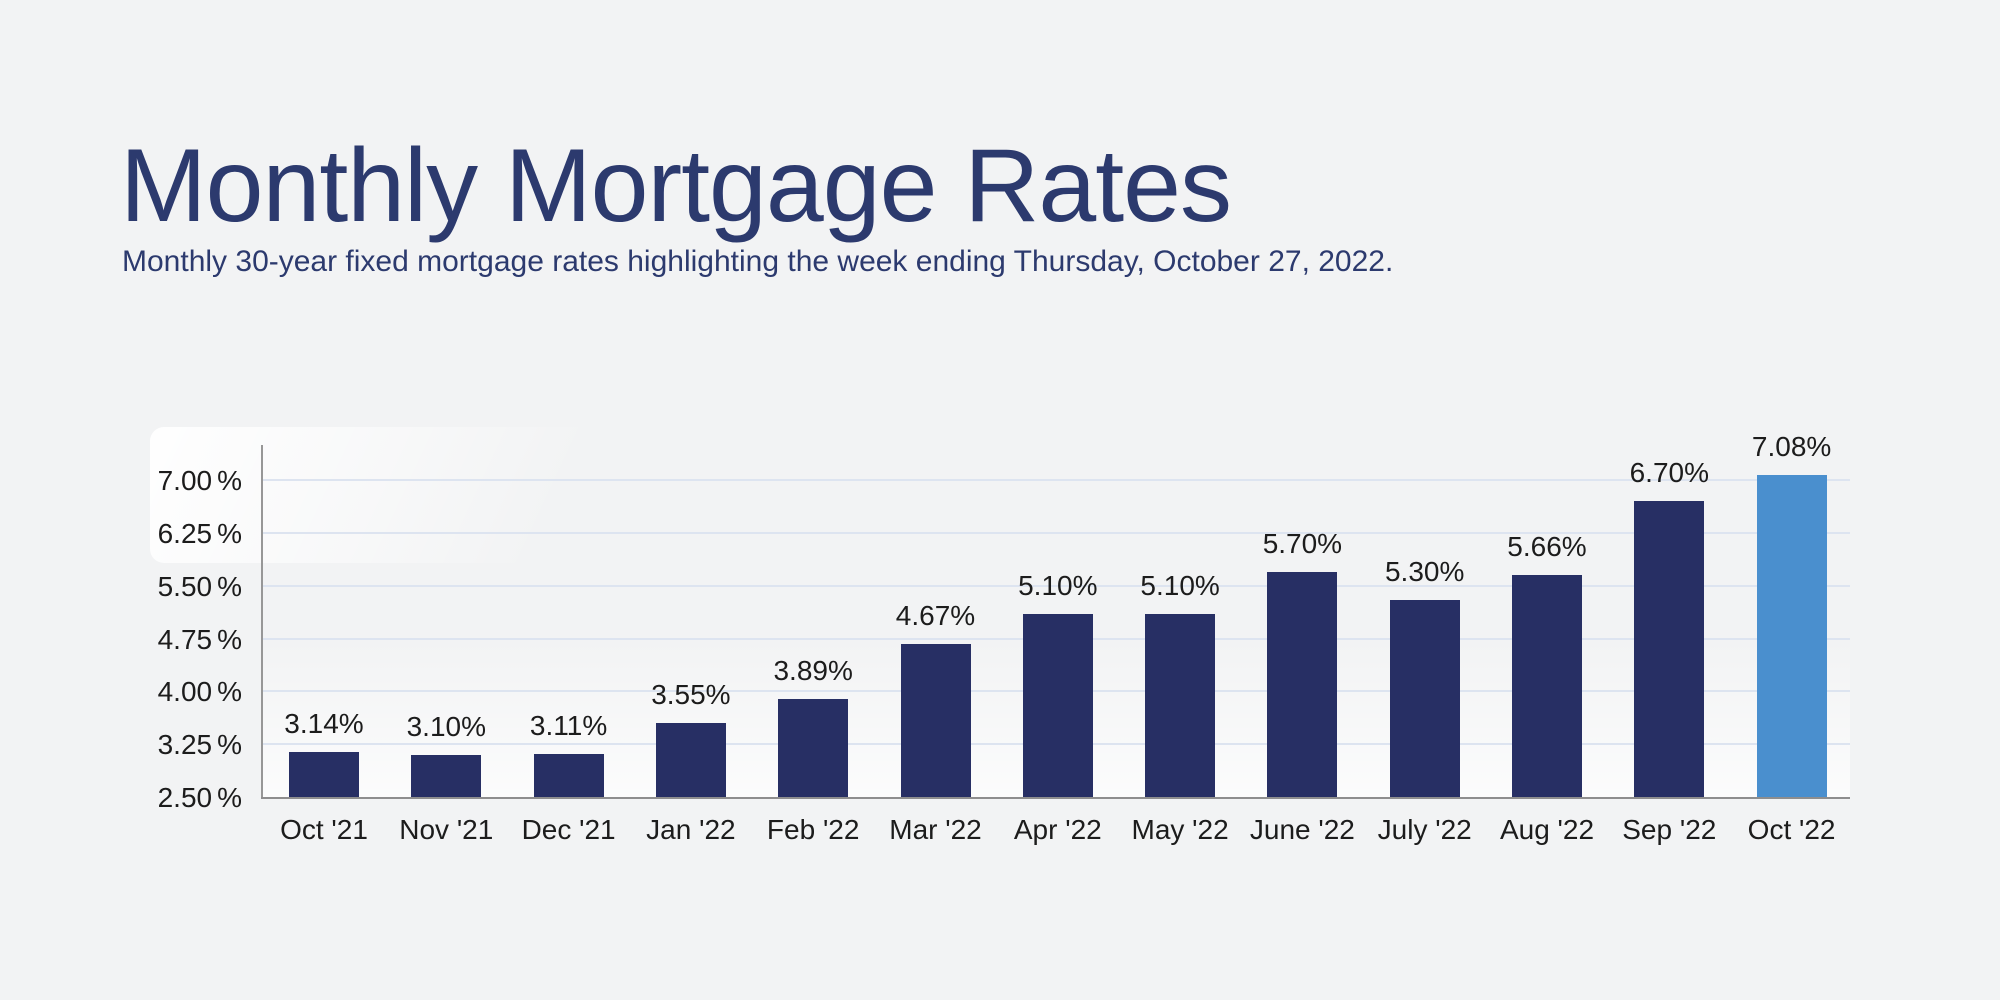 This screenshot has height=1000, width=2000. What do you see at coordinates (1424, 829) in the screenshot?
I see `x-axis-label: July '22` at bounding box center [1424, 829].